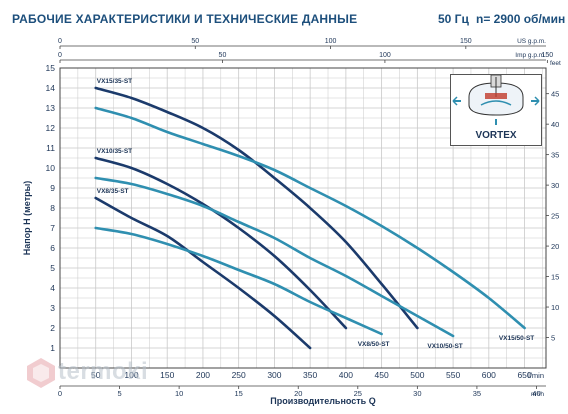 This screenshot has height=414, width=568. I want to click on x-unit-usgpm: US g.p.m., so click(531, 41).